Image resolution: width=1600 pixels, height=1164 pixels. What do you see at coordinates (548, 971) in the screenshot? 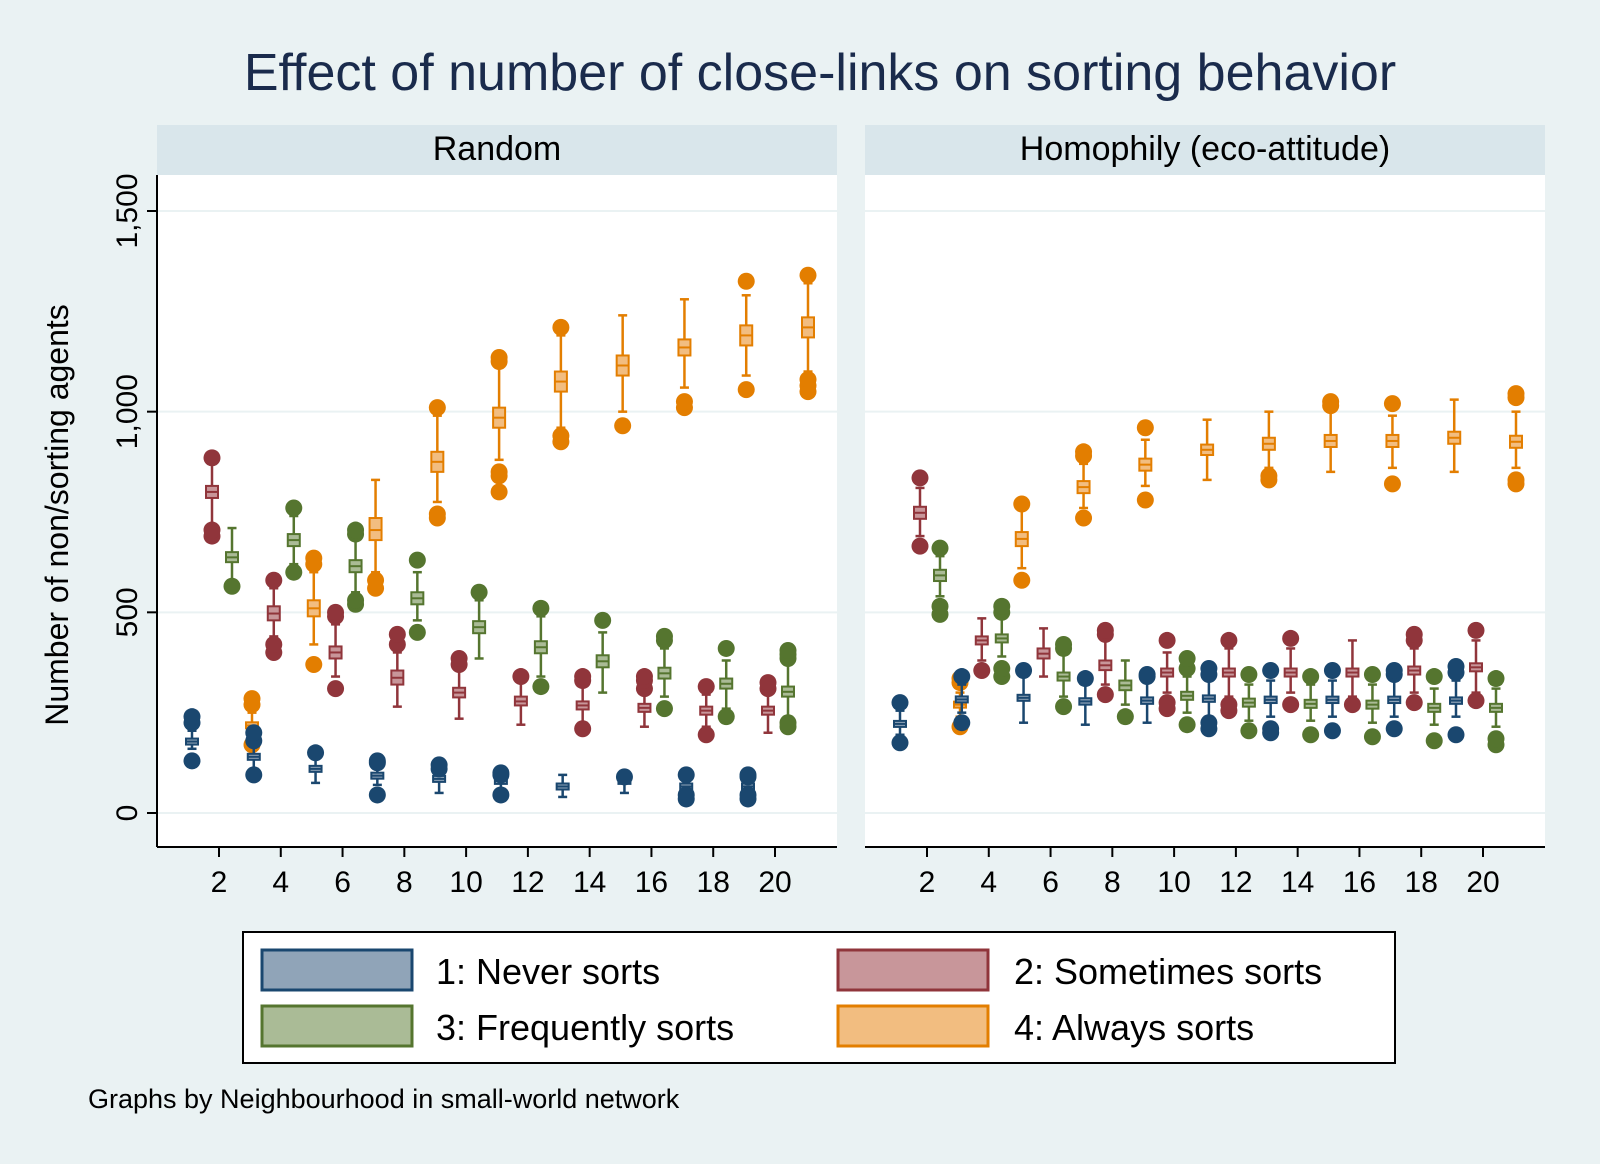
I see `legend-label-never: 1: Never sorts` at bounding box center [548, 971].